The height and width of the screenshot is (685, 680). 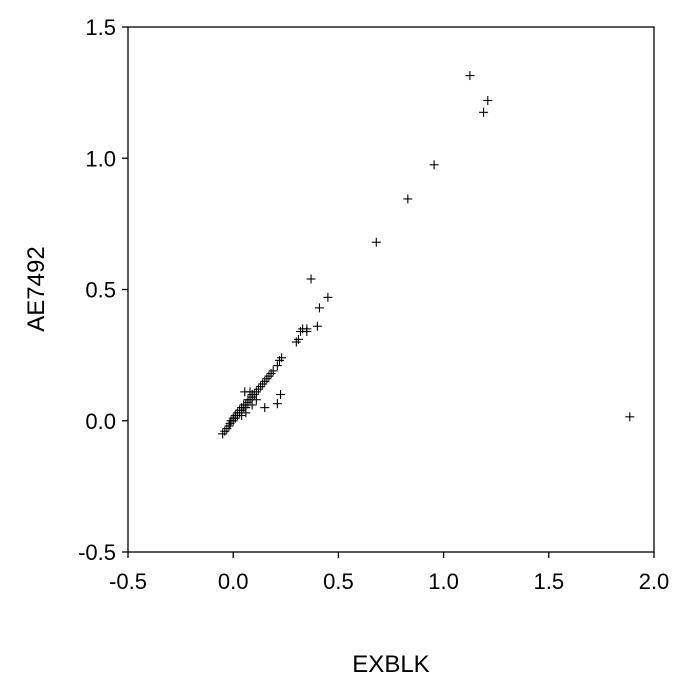 What do you see at coordinates (100, 421) in the screenshot?
I see `y-tick-label: 0.0` at bounding box center [100, 421].